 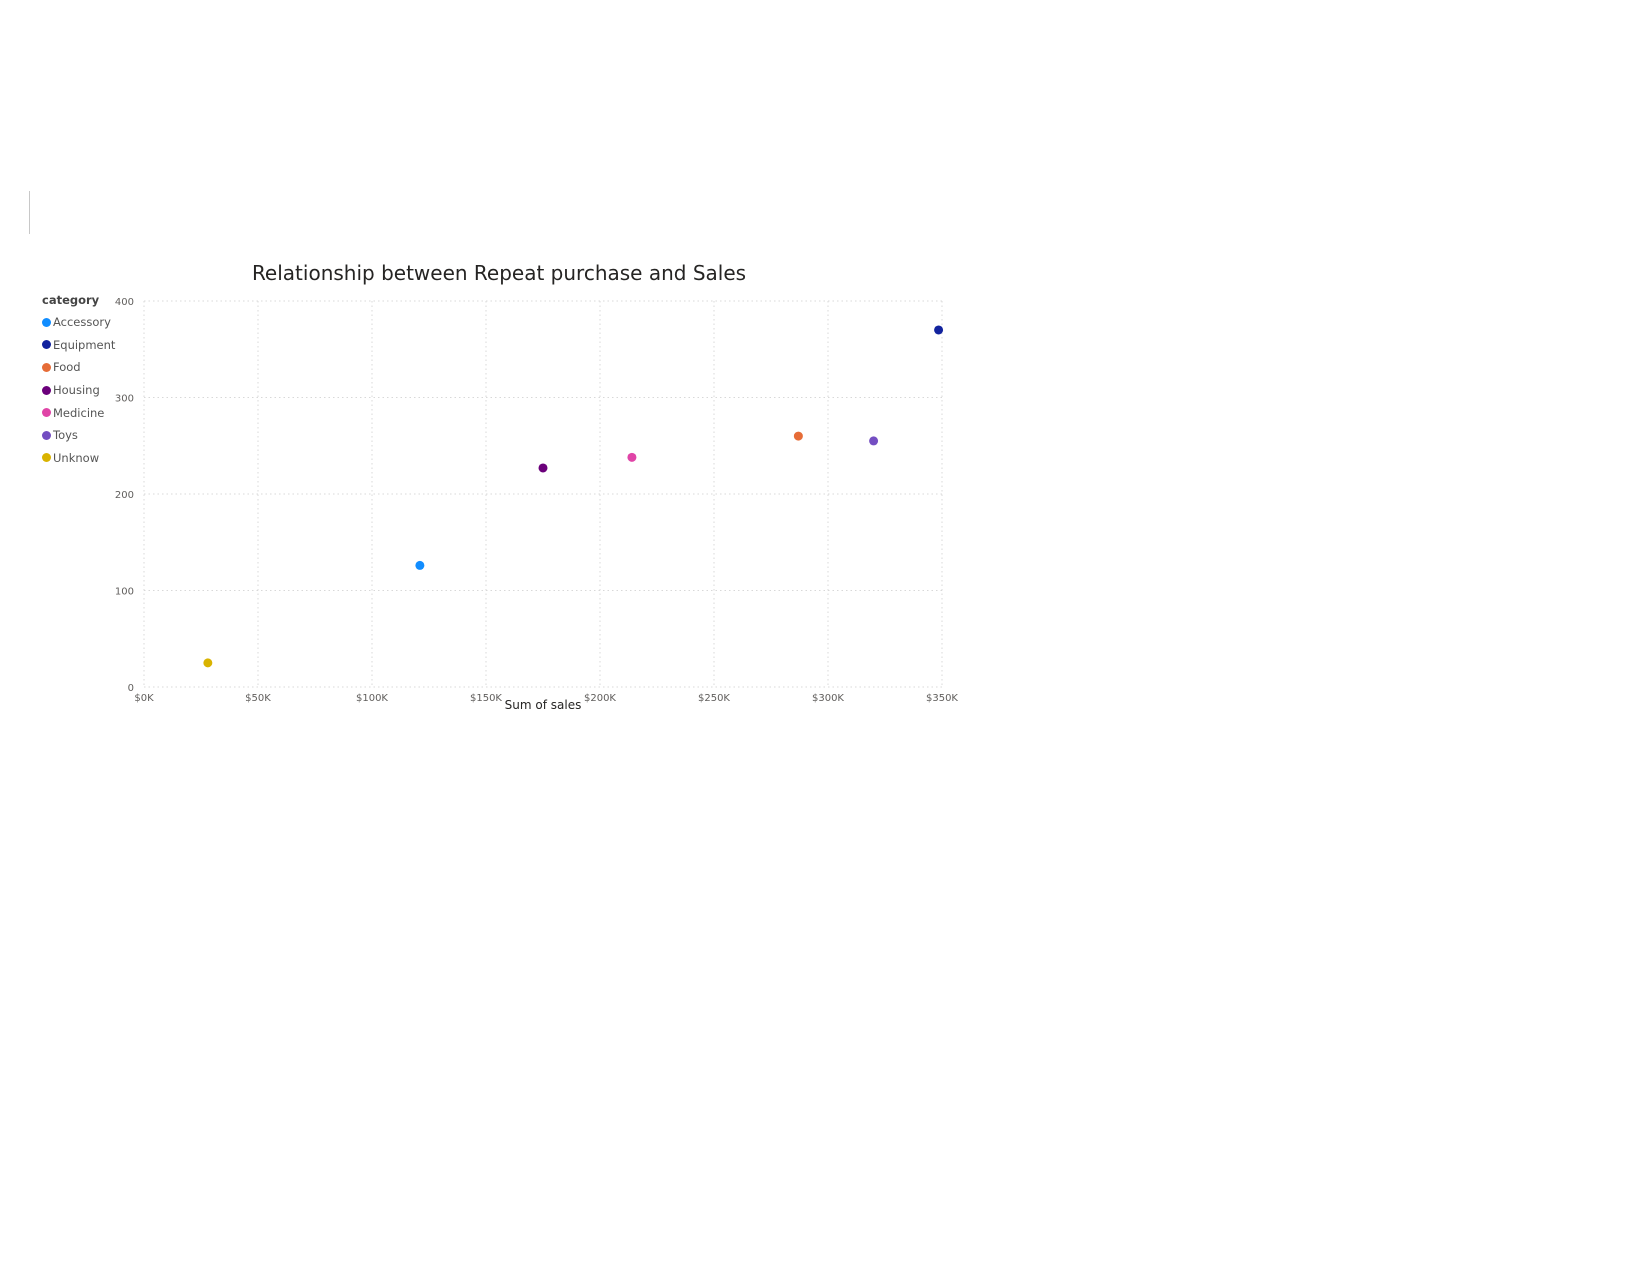 What do you see at coordinates (124, 302) in the screenshot?
I see `y-tick-label: 400` at bounding box center [124, 302].